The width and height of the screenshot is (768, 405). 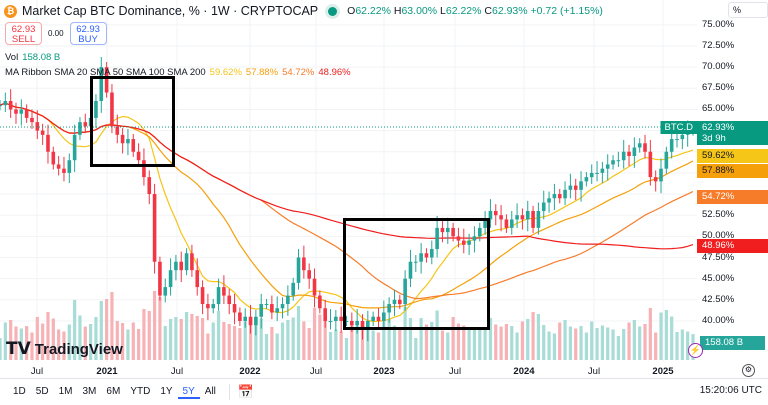 What do you see at coordinates (89, 391) in the screenshot?
I see `range-3m: 3M` at bounding box center [89, 391].